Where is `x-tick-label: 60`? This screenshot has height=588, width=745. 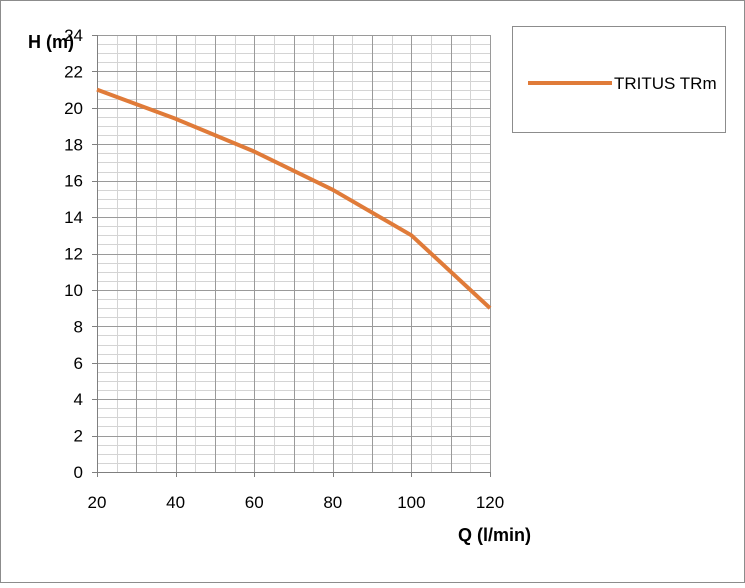 x-tick-label: 60 is located at coordinates (254, 502).